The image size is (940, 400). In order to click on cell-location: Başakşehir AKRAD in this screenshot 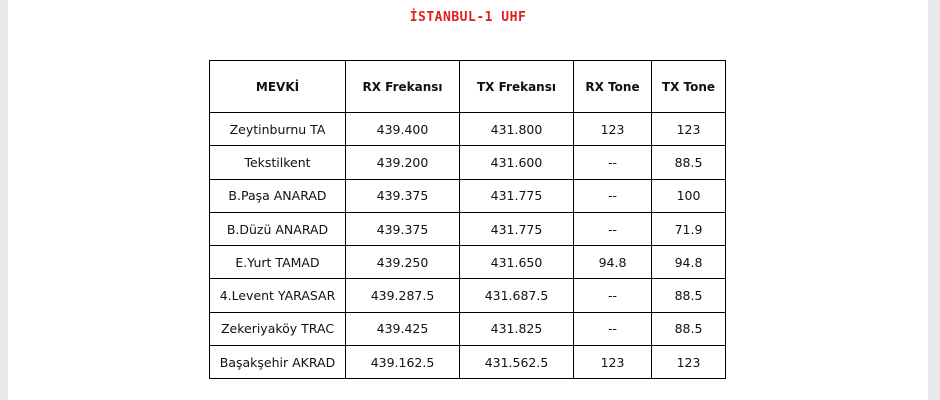, I will do `click(277, 362)`.